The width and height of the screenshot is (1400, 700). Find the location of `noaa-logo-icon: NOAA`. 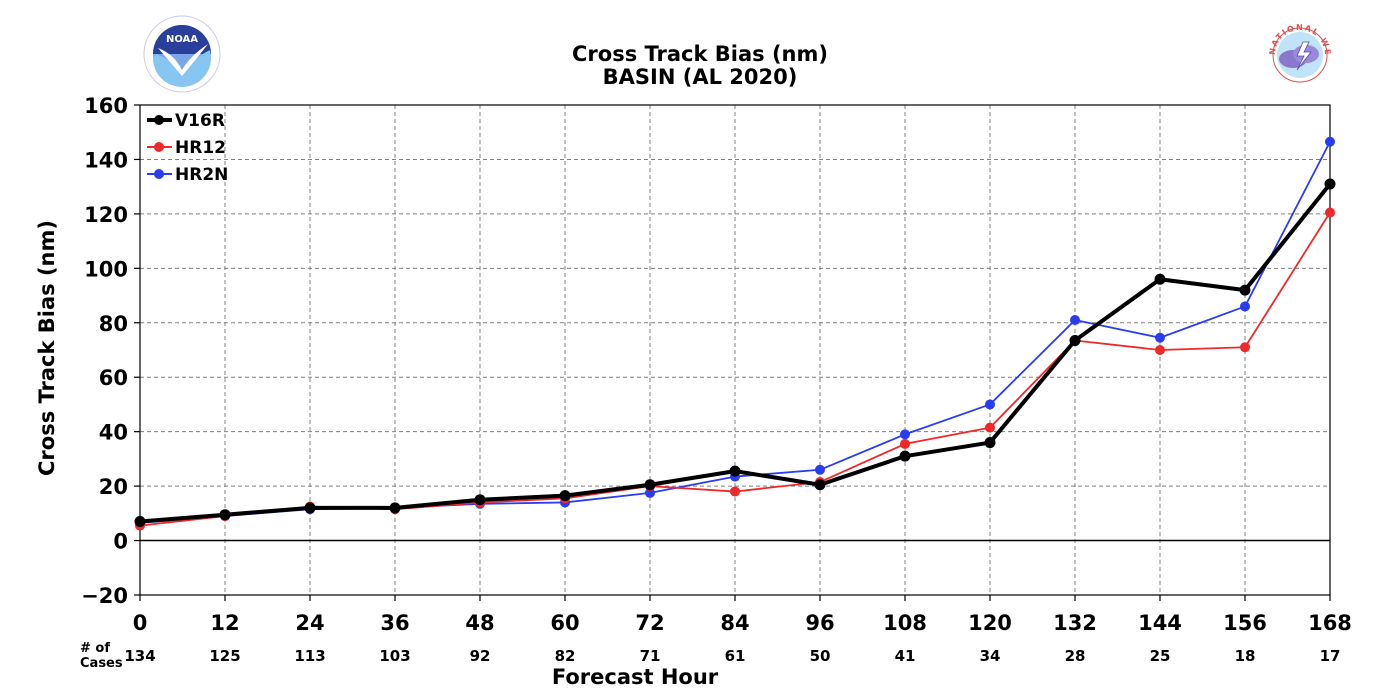

noaa-logo-icon: NOAA is located at coordinates (182, 54).